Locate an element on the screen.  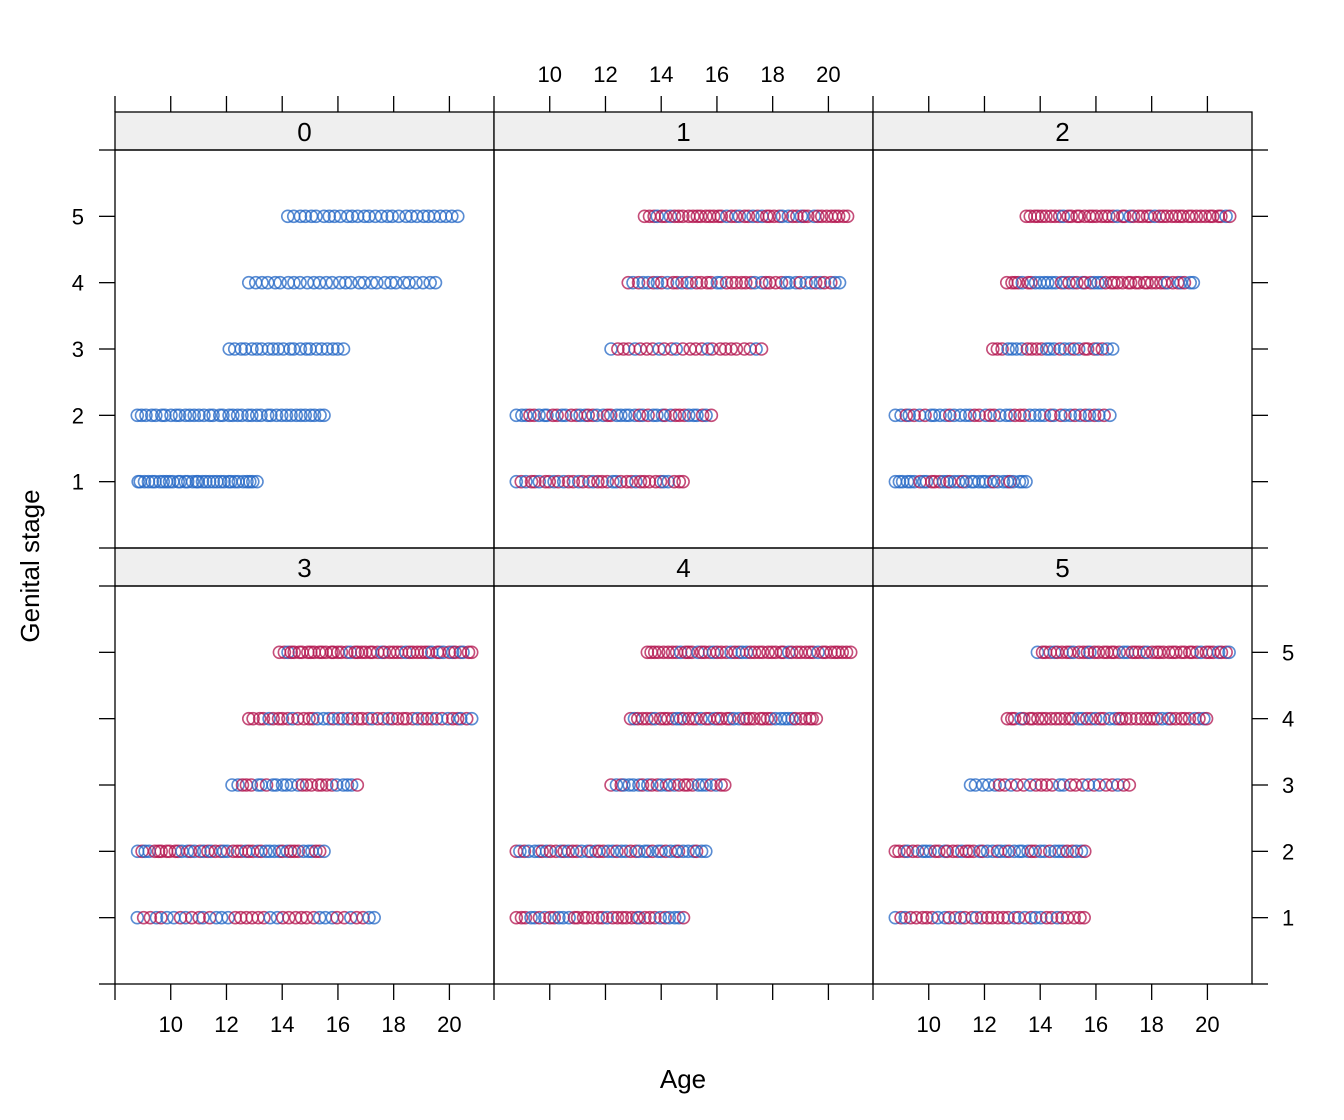
y-tick-label-right: 2 is located at coordinates (1288, 851).